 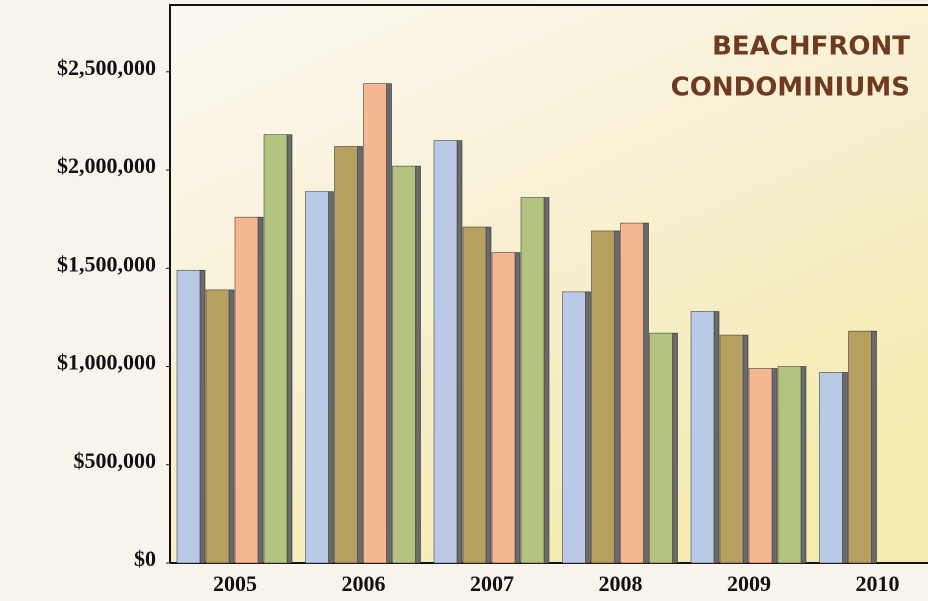 I want to click on x-tick-label: 2010, so click(x=878, y=583).